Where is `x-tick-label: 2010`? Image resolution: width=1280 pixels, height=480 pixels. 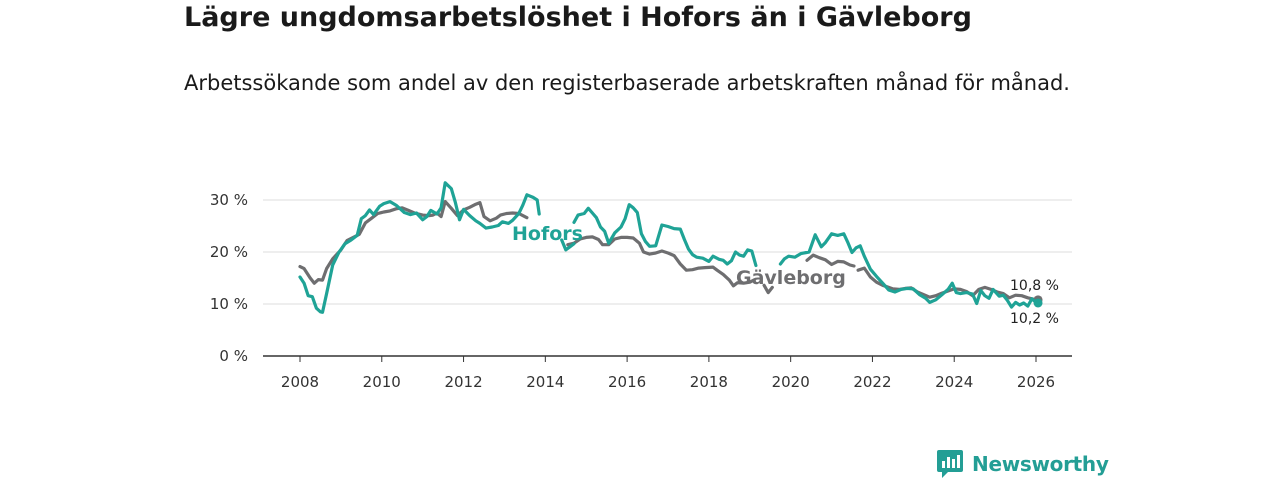
x-tick-label: 2010 is located at coordinates (382, 382).